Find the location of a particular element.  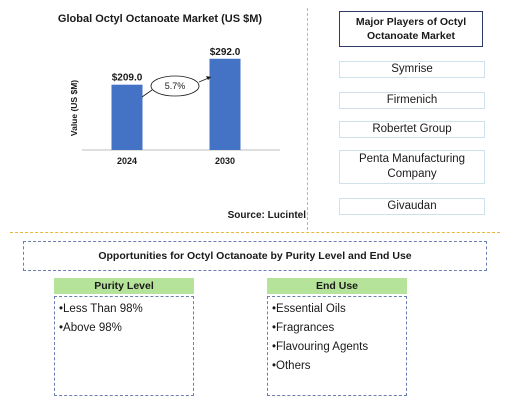

segment-item: Fragrances is located at coordinates (337, 328).